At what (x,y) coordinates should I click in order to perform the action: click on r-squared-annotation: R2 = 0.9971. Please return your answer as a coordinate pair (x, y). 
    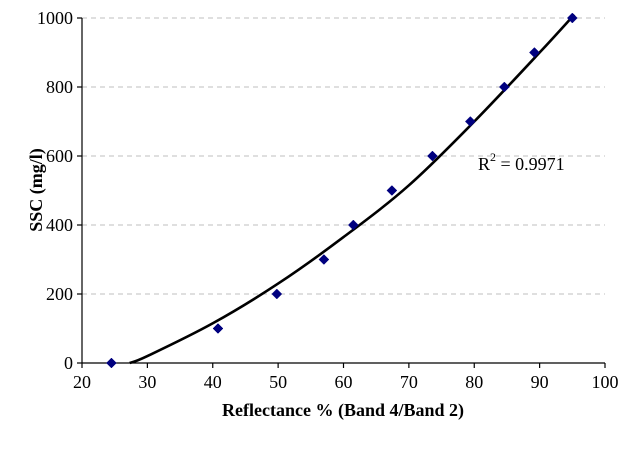
    Looking at the image, I should click on (521, 162).